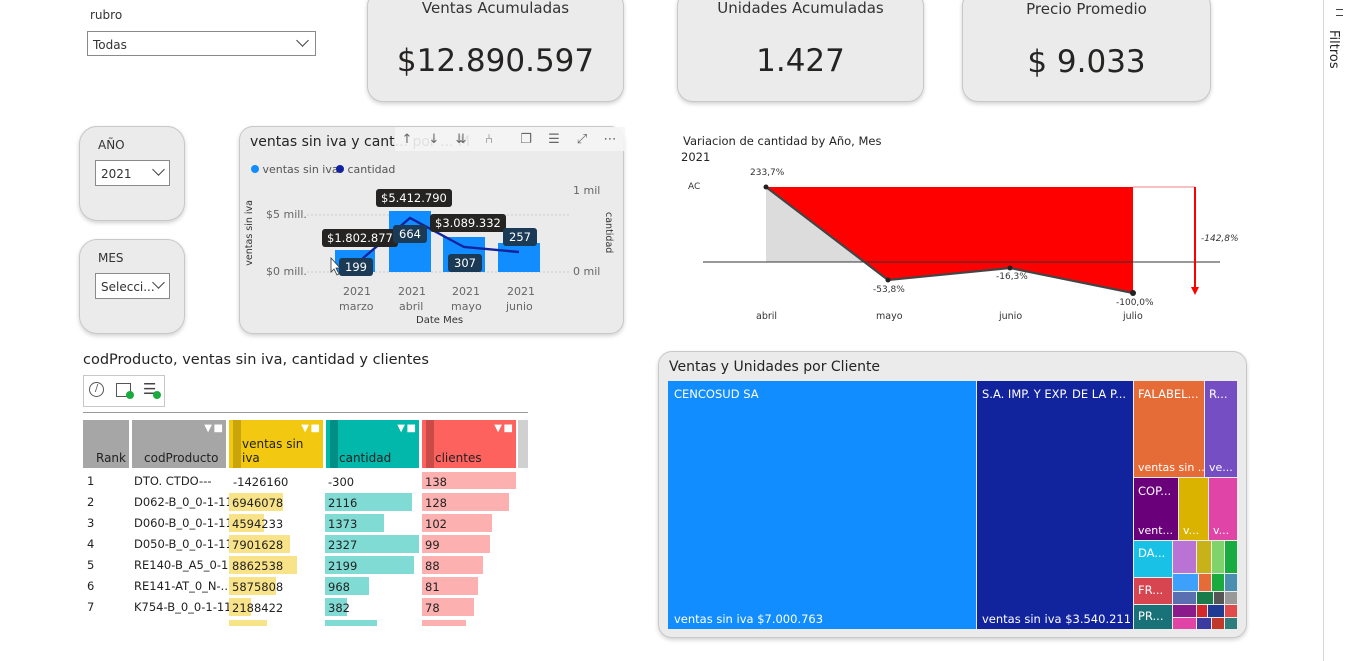  What do you see at coordinates (110, 45) in the screenshot?
I see `rubro-dropdown-value: Todas` at bounding box center [110, 45].